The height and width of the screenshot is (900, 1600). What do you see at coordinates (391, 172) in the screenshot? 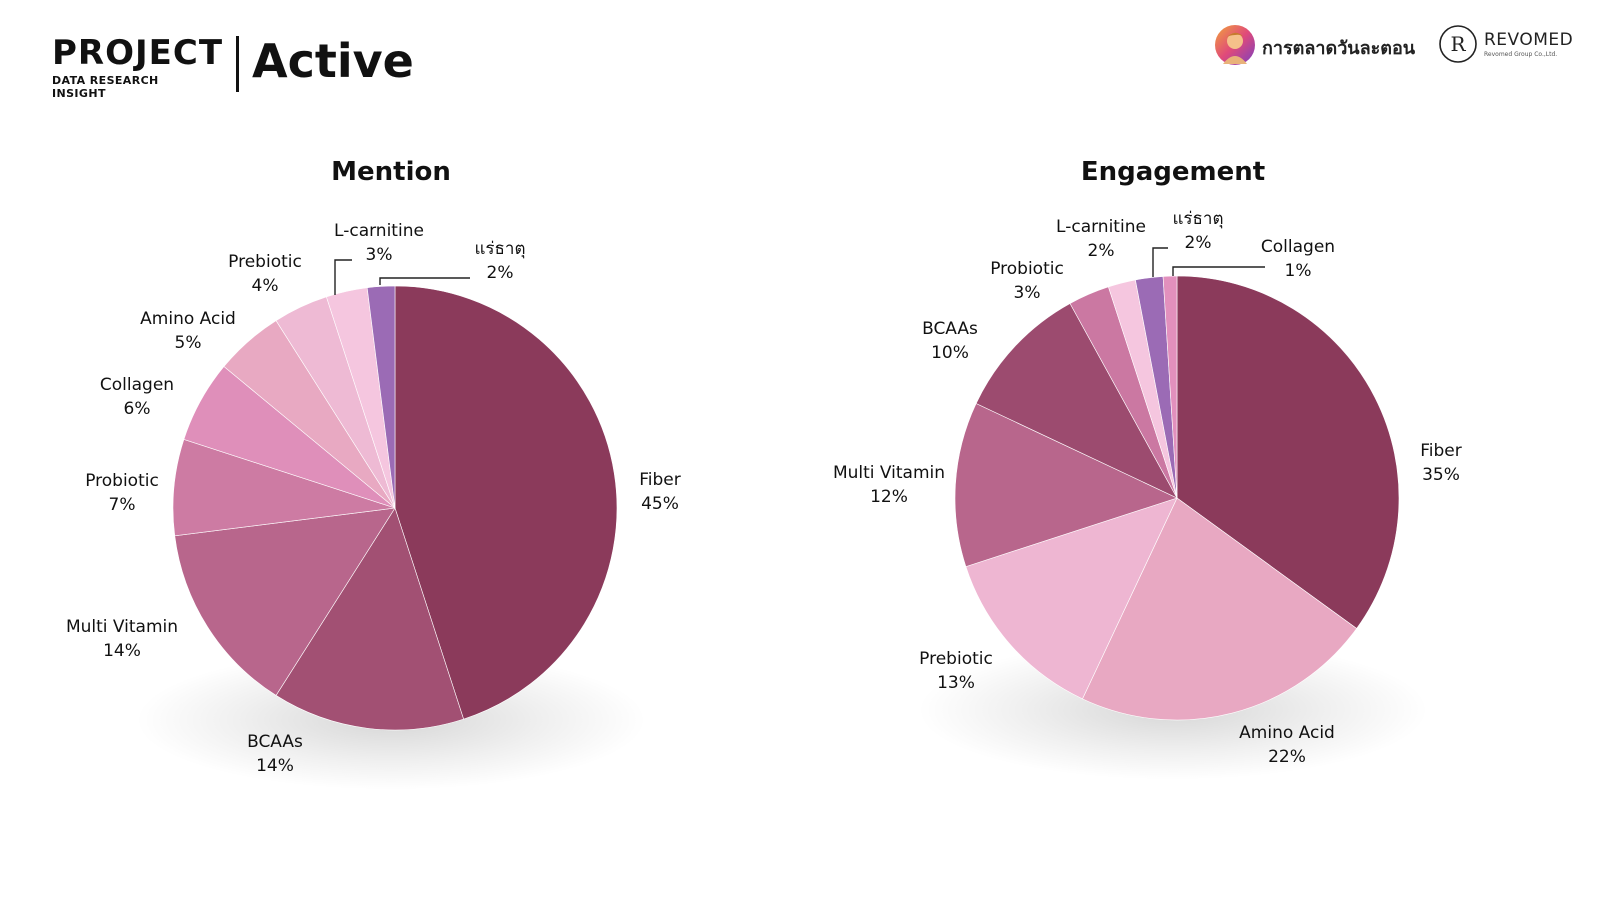
I see `chart-title: Mention` at bounding box center [391, 172].